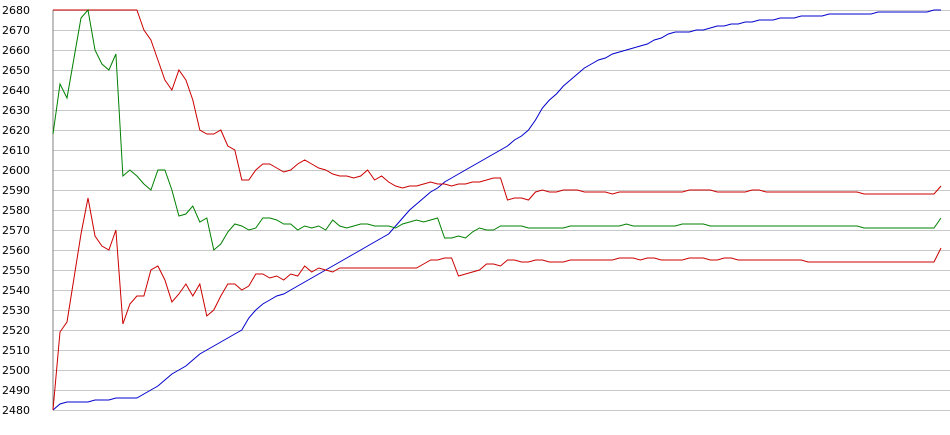 This screenshot has height=435, width=950. I want to click on y-tick-label: 2590, so click(16, 190).